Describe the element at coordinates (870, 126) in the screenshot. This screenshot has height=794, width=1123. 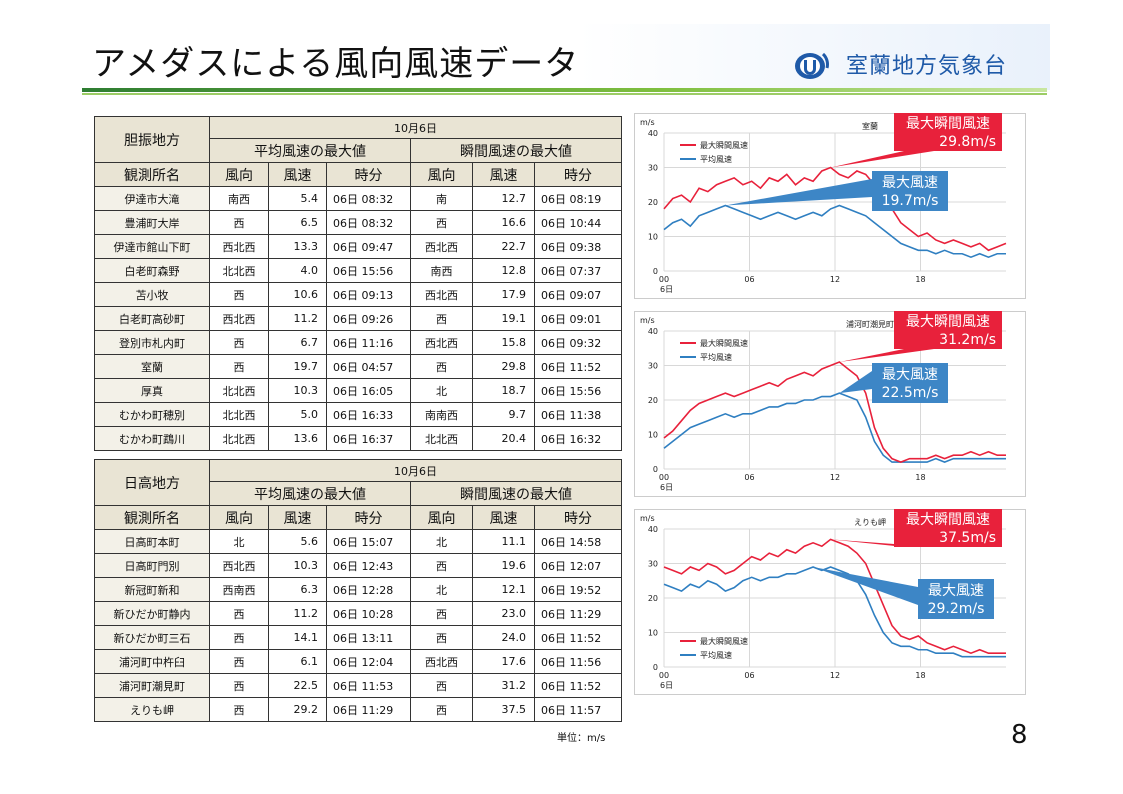
I see `chart-title: 室蘭` at that location.